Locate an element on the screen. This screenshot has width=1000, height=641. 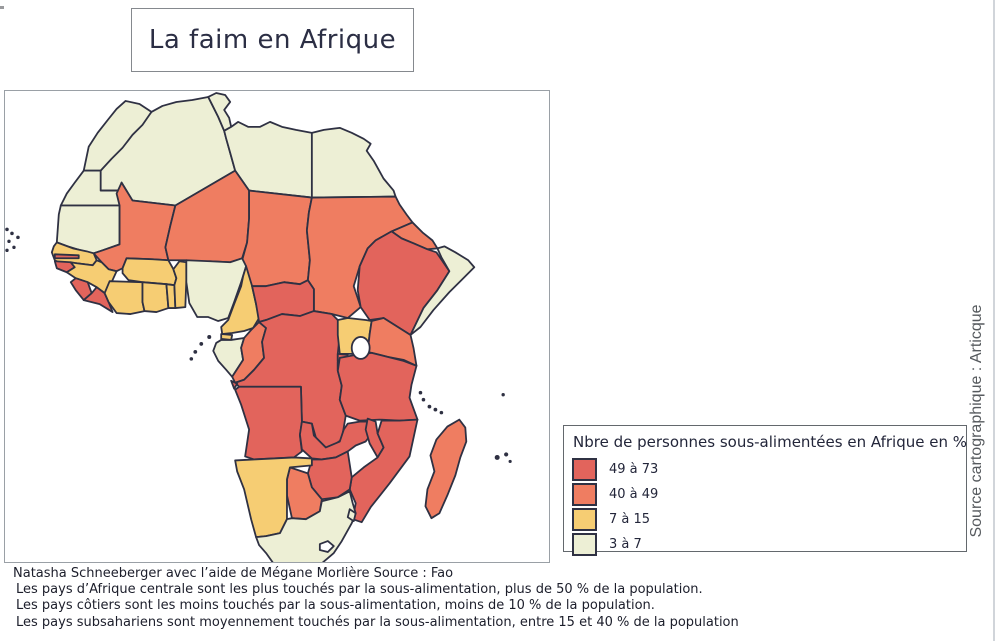
legend-label: 49 à 73 is located at coordinates (634, 469).